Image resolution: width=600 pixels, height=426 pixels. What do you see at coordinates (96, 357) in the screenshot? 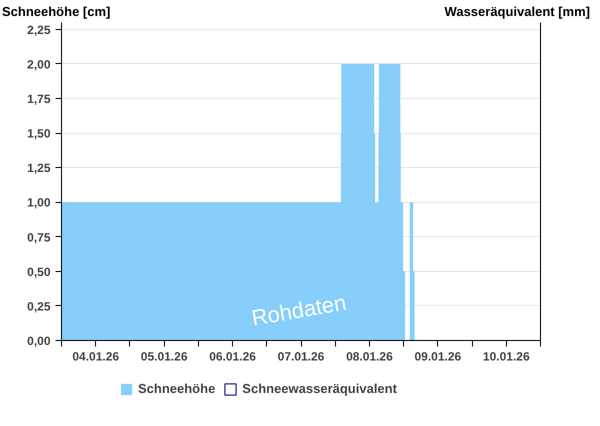
I see `x-tick-label: 04.01.26` at bounding box center [96, 357].